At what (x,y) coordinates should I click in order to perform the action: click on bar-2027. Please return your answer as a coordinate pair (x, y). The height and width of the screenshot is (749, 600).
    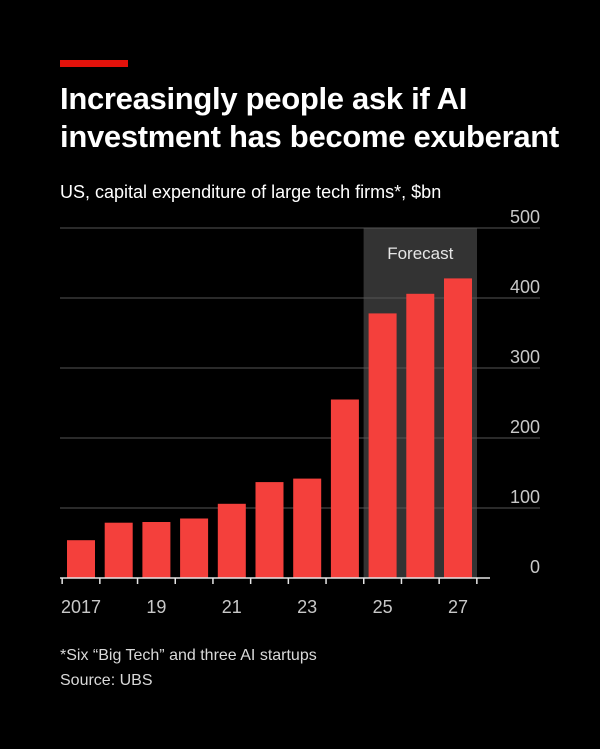
    Looking at the image, I should click on (458, 428).